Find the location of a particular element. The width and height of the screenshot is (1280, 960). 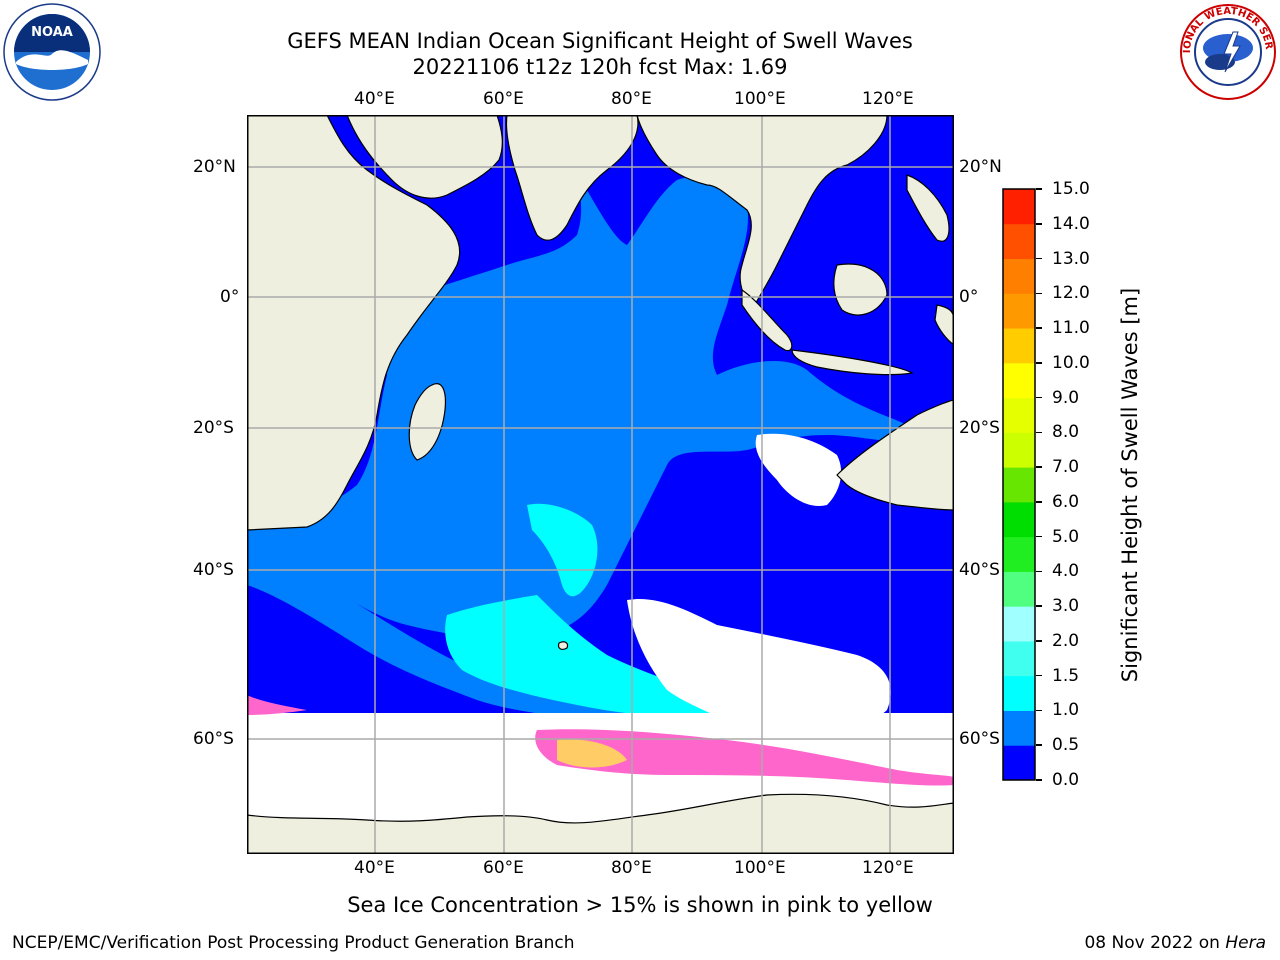

land-java is located at coordinates (852, 362).